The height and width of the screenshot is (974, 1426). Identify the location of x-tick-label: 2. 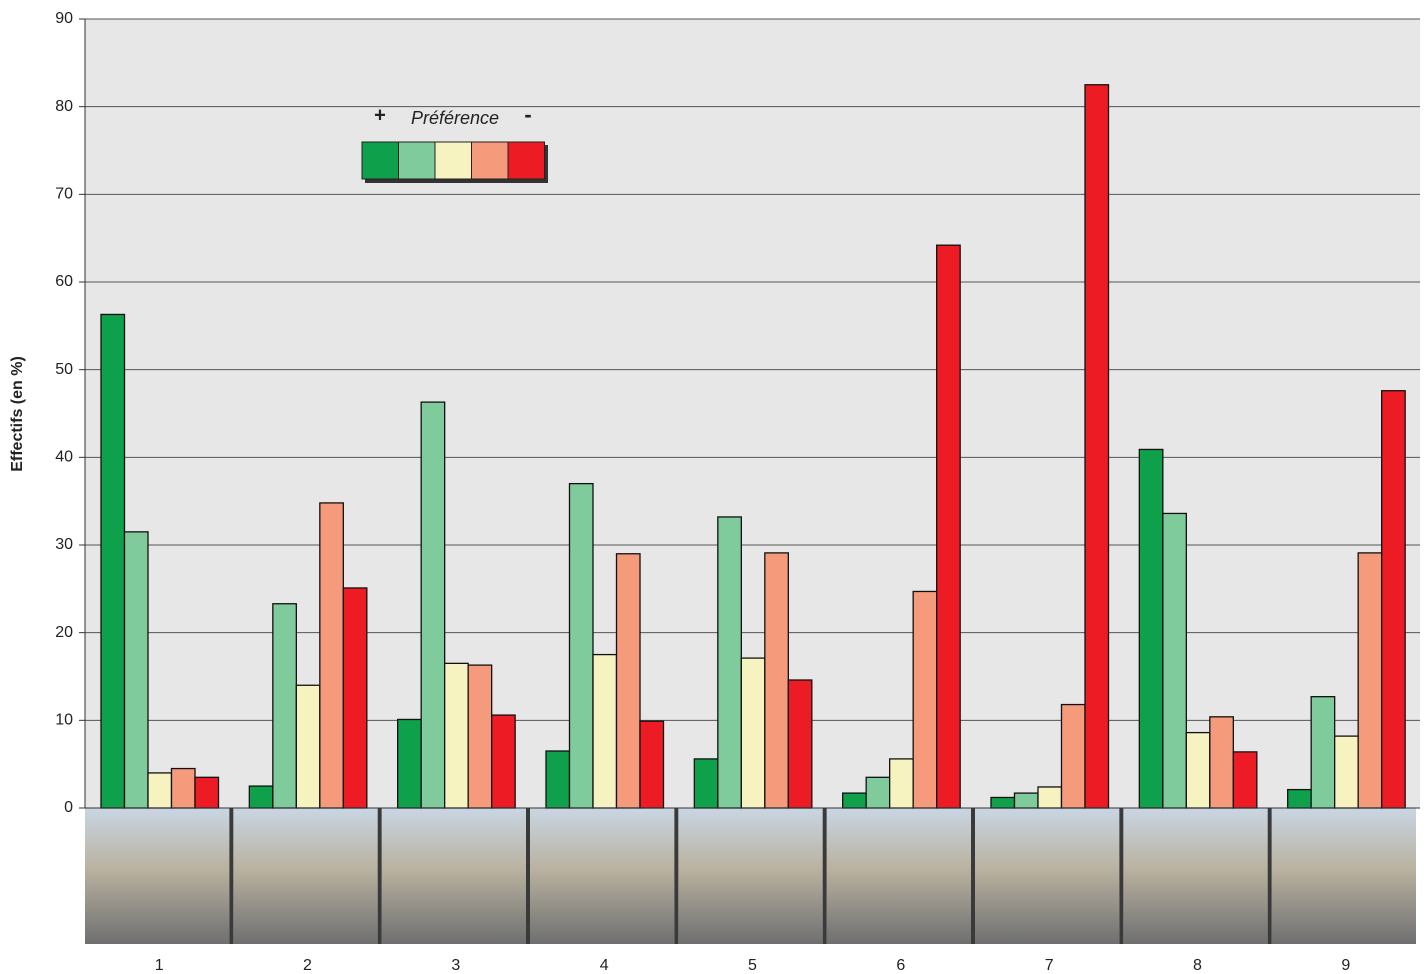
(307, 965).